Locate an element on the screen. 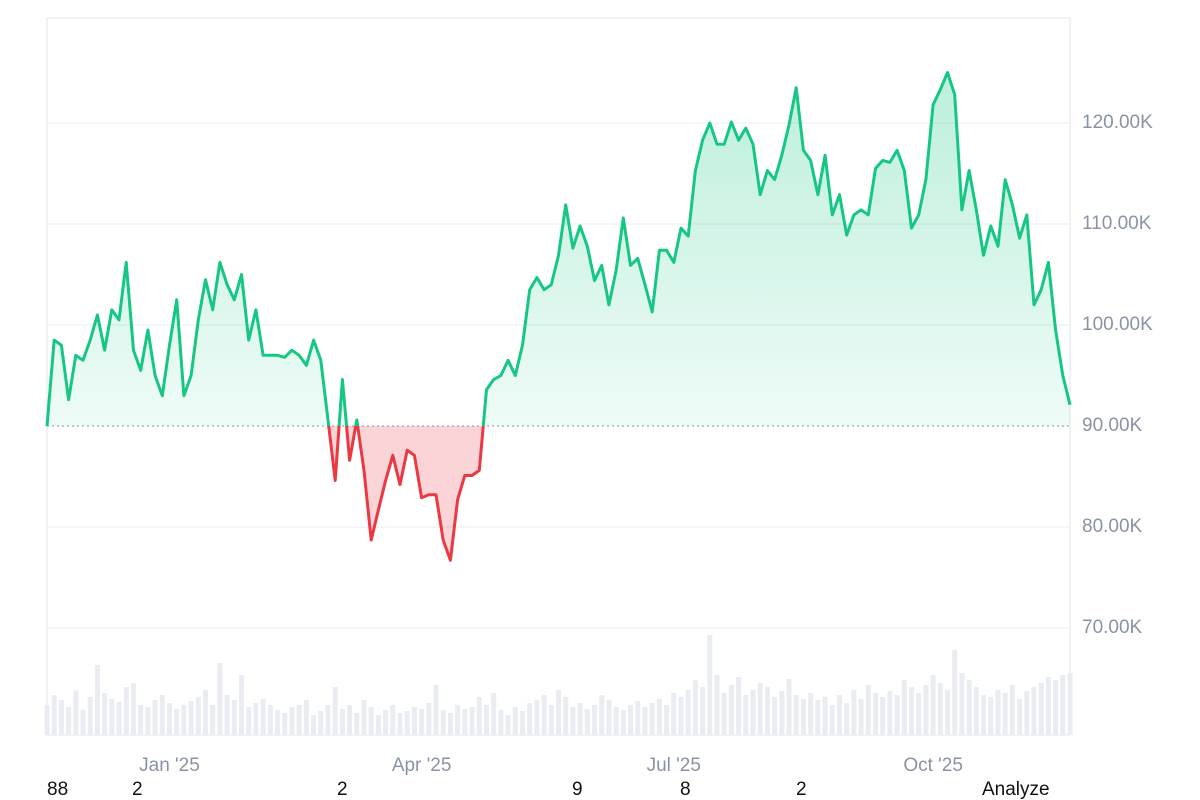 The height and width of the screenshot is (800, 1200). y-tick-label: 90.00K is located at coordinates (1112, 425).